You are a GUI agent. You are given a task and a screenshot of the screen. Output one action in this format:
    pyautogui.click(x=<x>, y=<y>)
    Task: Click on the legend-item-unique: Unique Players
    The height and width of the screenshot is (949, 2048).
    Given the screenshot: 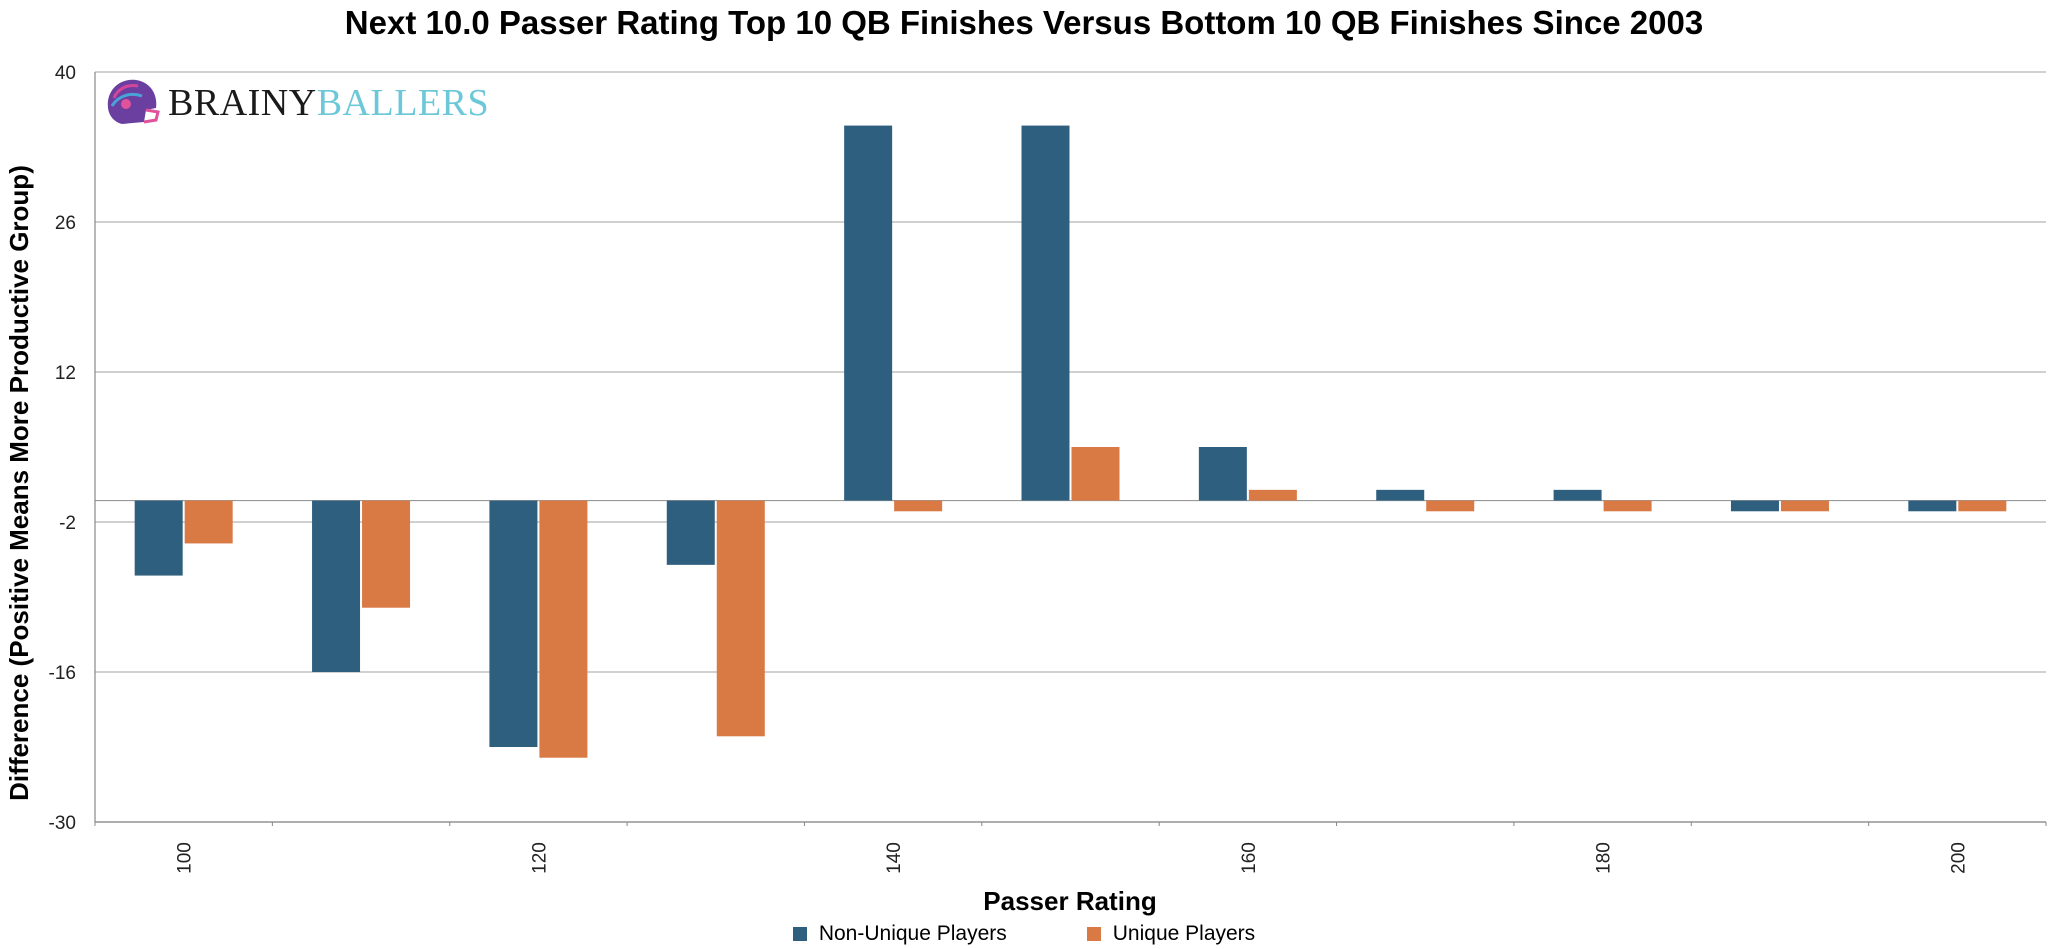 What is the action you would take?
    pyautogui.click(x=1171, y=934)
    